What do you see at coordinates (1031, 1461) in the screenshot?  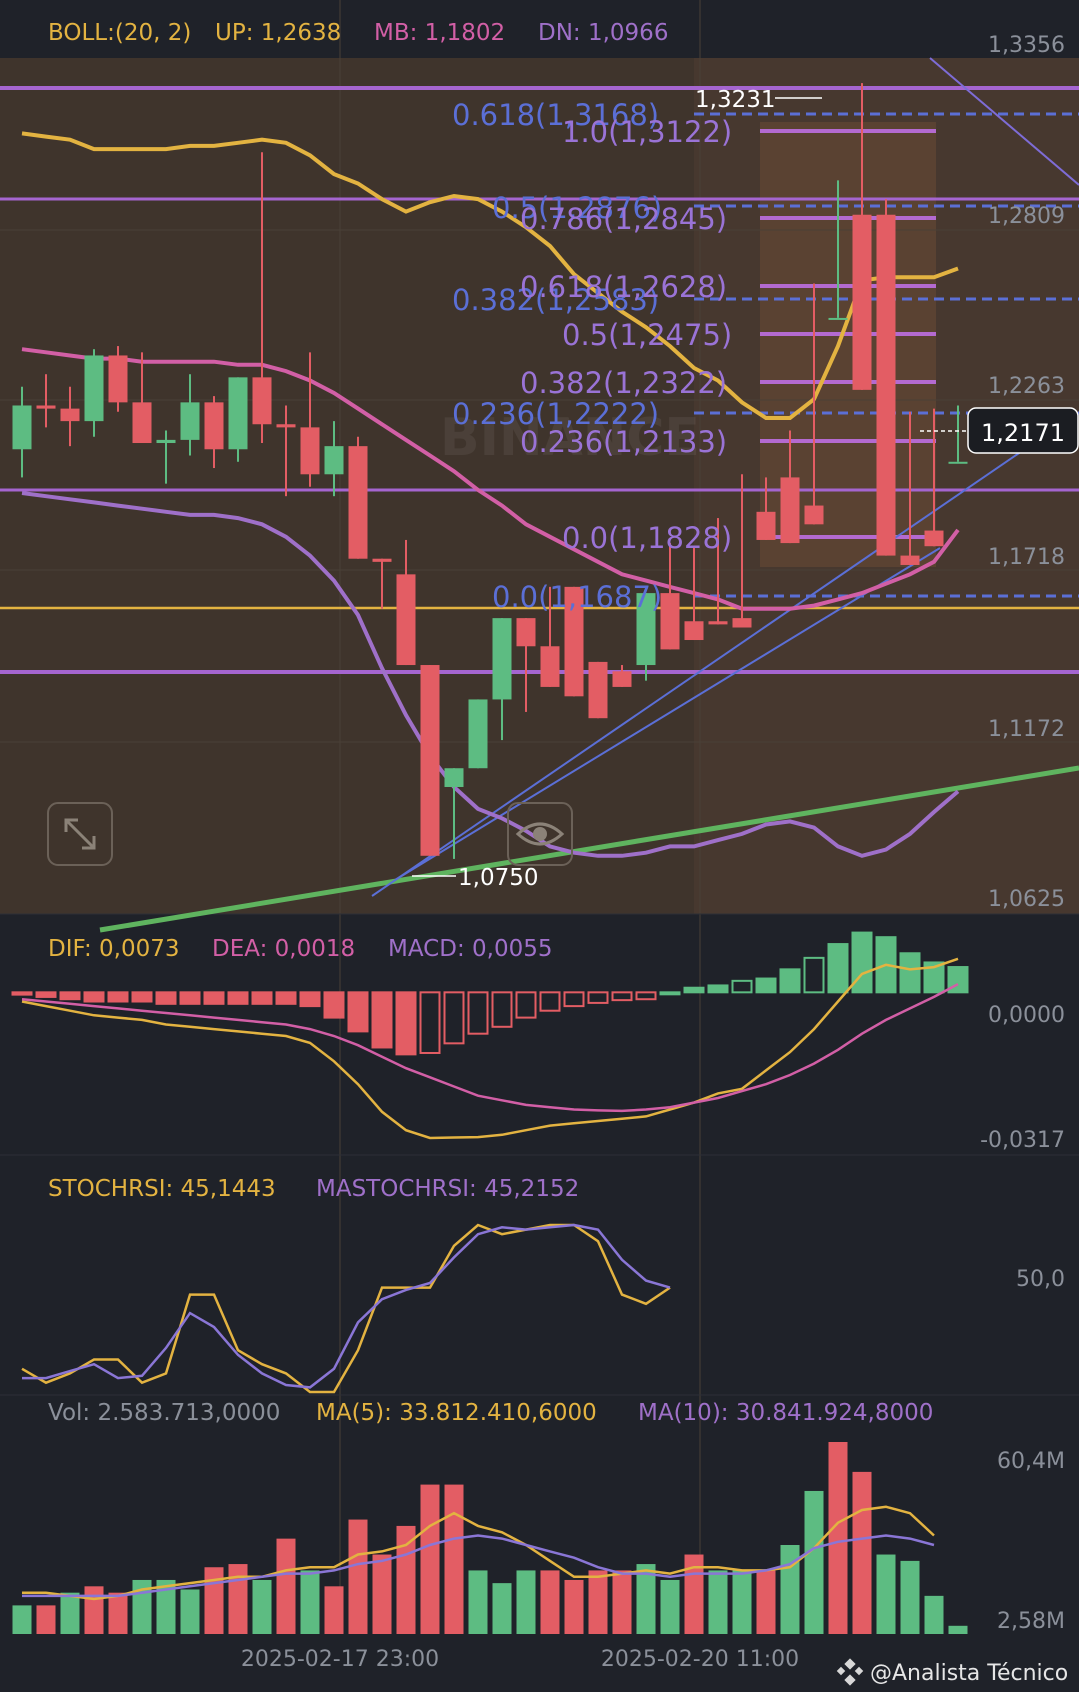 I see `vol-tick: 60,4M` at bounding box center [1031, 1461].